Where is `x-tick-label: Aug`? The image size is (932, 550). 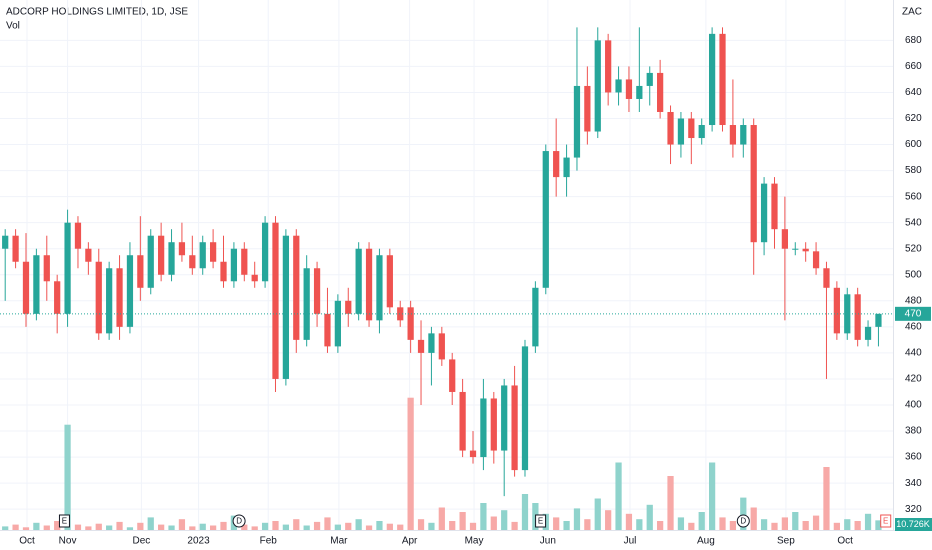
x-tick-label: Aug is located at coordinates (706, 541).